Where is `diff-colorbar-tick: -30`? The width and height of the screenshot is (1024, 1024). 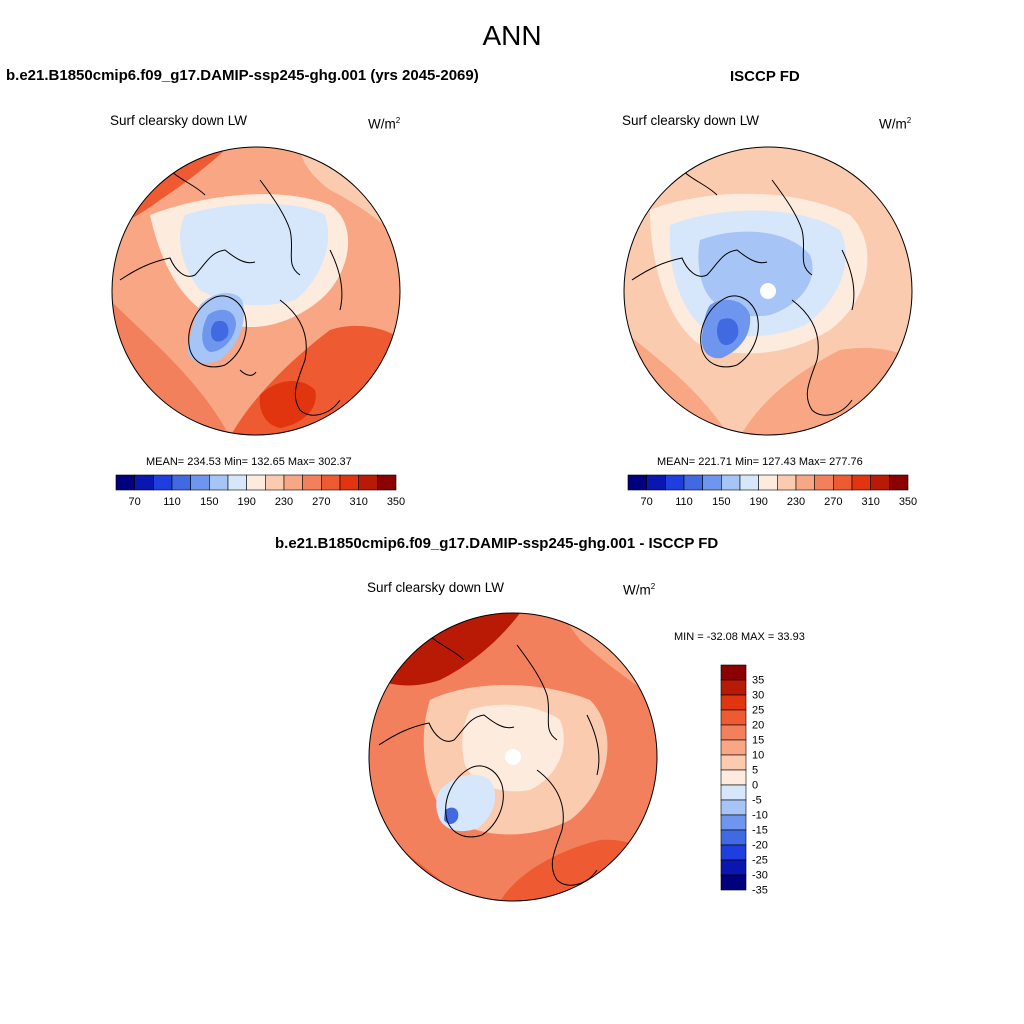
diff-colorbar-tick: -30 is located at coordinates (760, 876).